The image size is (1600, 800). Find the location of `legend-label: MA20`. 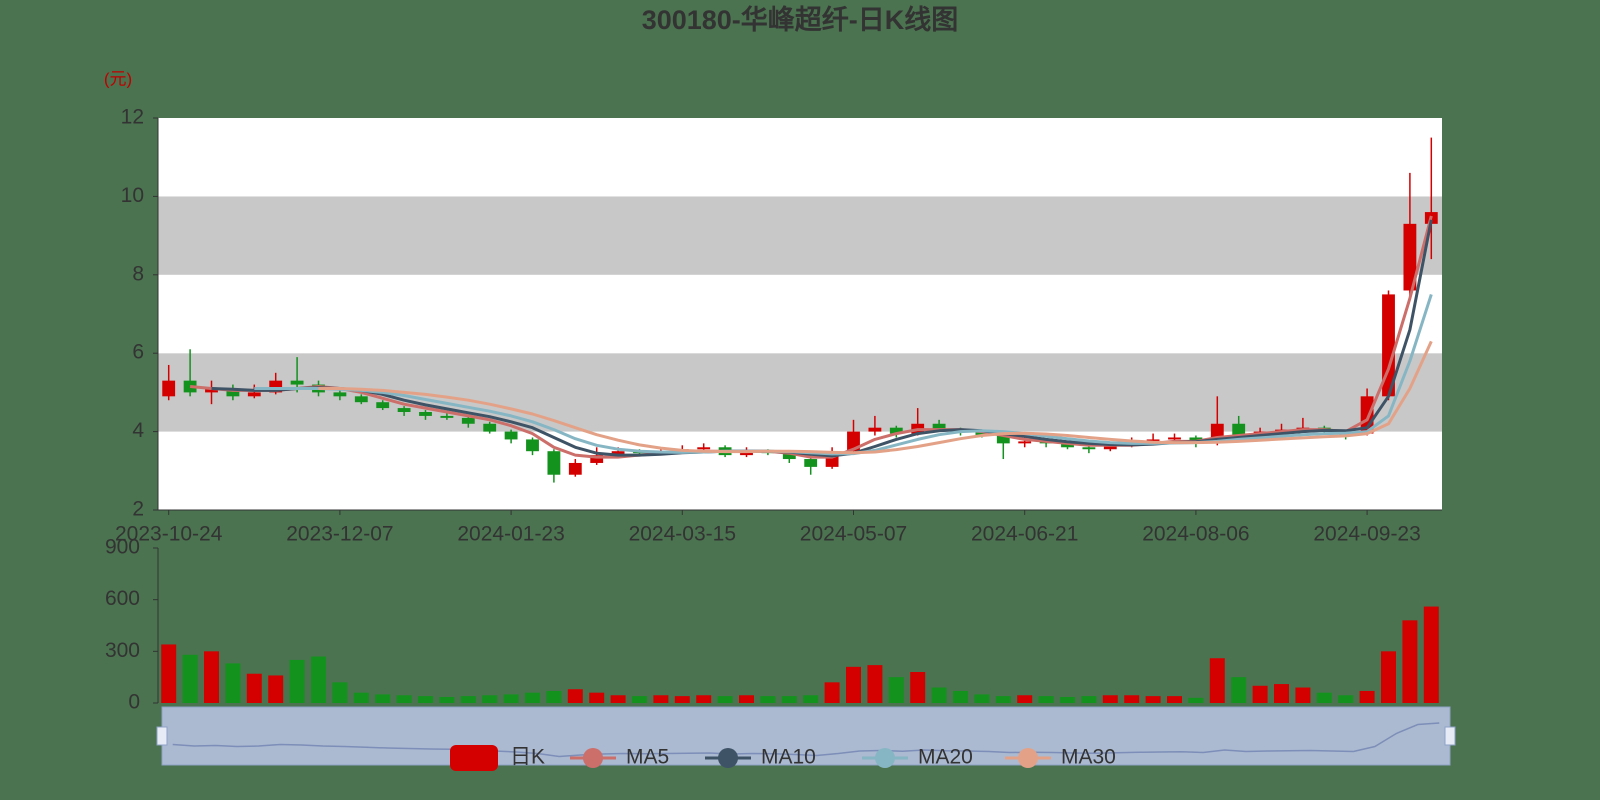

legend-label: MA20 is located at coordinates (945, 757).